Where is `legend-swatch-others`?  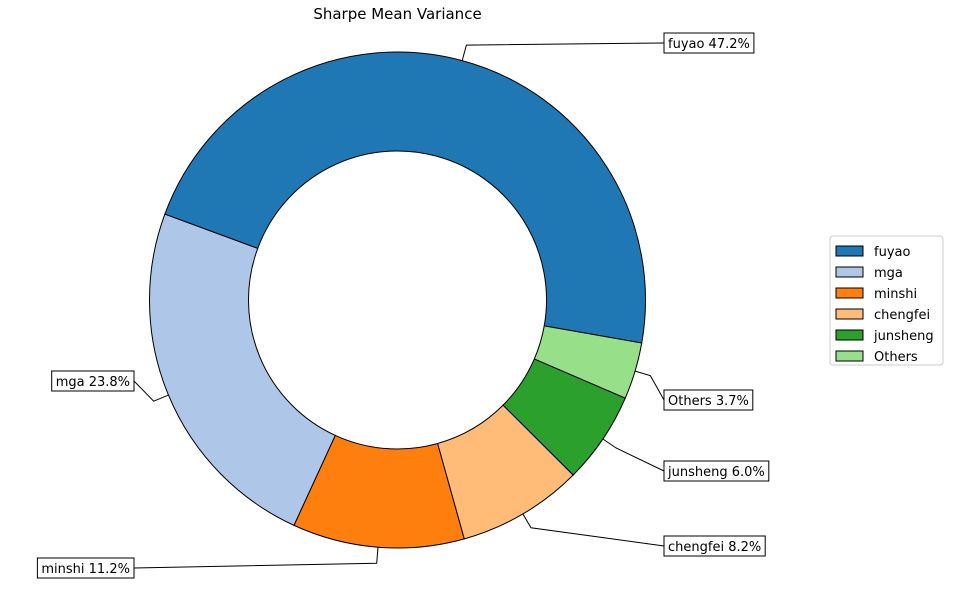
legend-swatch-others is located at coordinates (849, 356).